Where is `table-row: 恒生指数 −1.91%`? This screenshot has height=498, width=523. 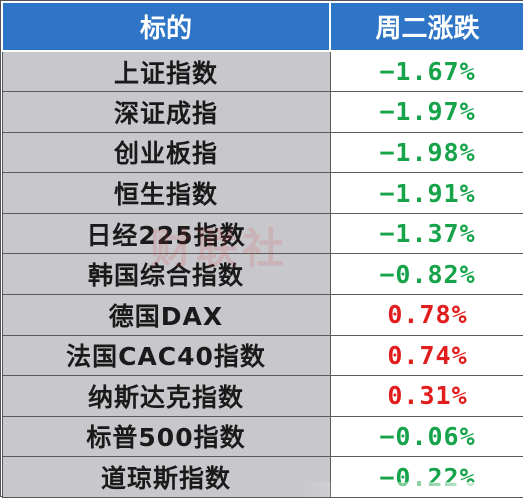
table-row: 恒生指数 −1.91% is located at coordinates (262, 193).